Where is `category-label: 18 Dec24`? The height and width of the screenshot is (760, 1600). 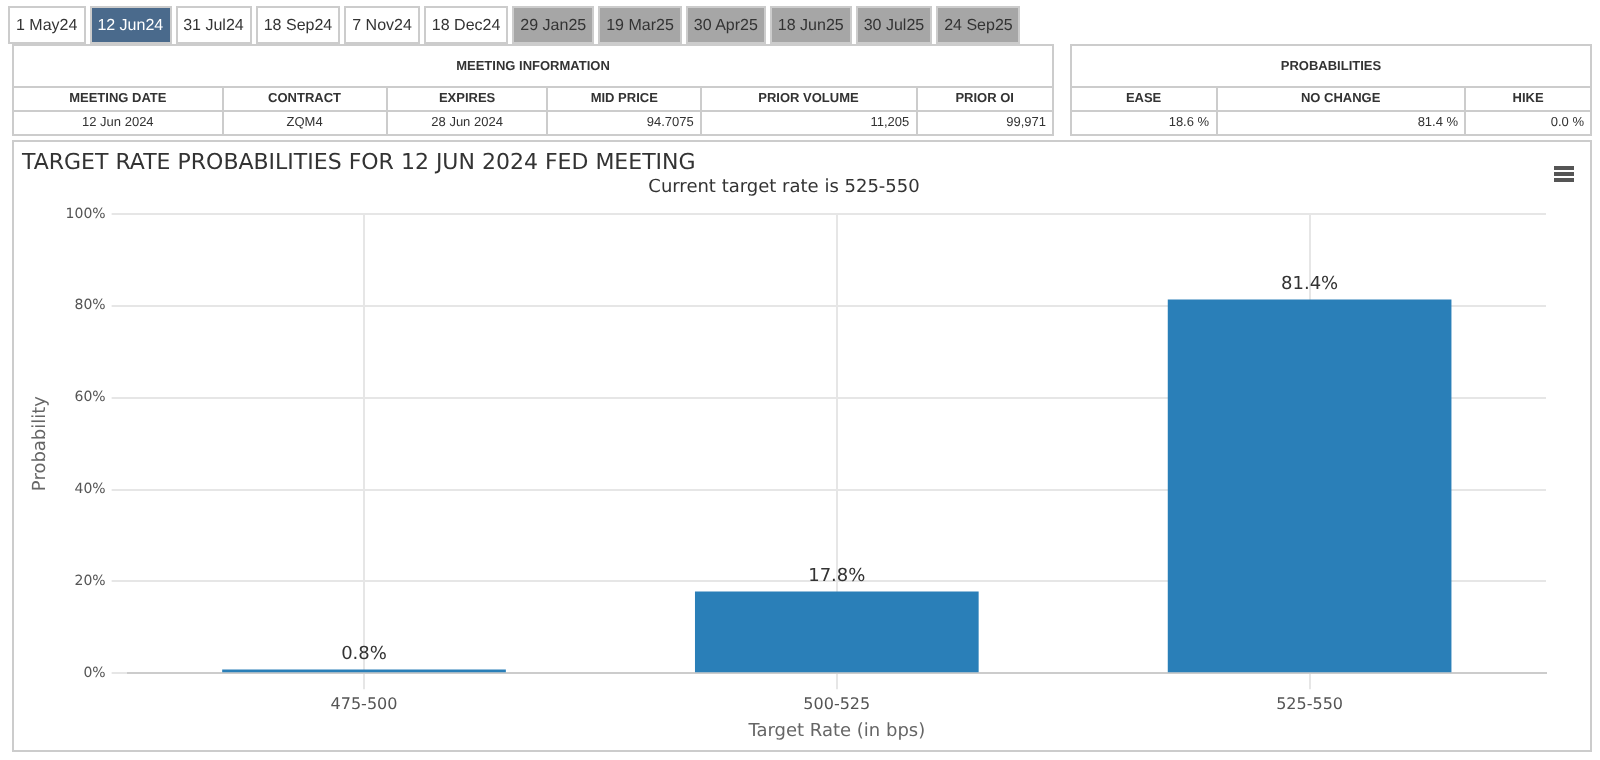
category-label: 18 Dec24 is located at coordinates (466, 25).